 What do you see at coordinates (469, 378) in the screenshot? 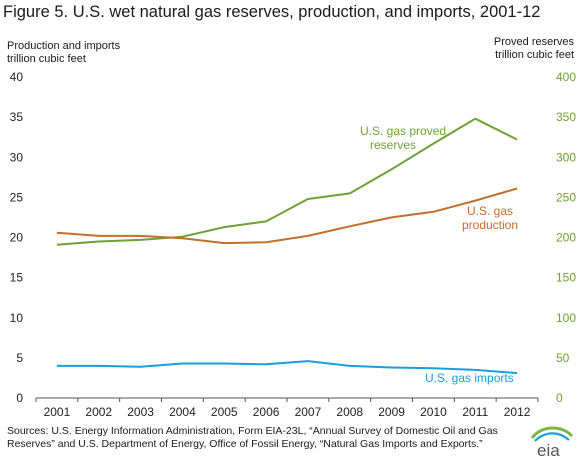
I see `u-s-gas-imports-label: U.S. gas imports` at bounding box center [469, 378].